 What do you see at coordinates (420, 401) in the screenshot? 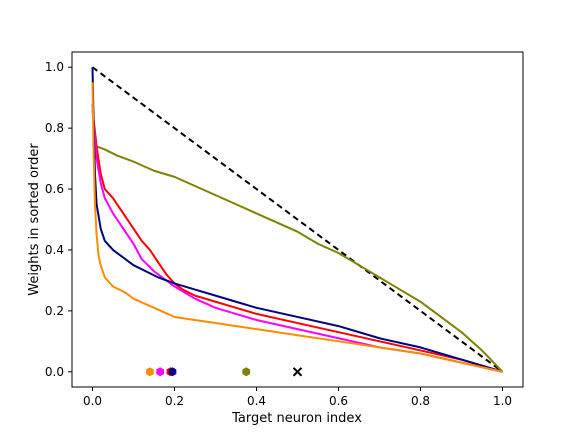
I see `x-tick-label-4: 0.8` at bounding box center [420, 401].